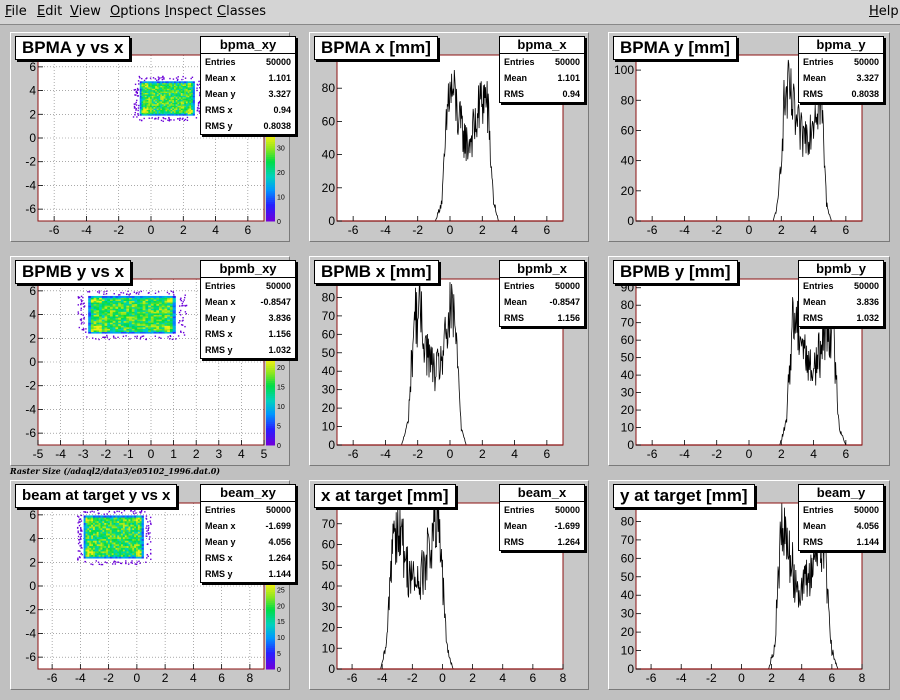 The height and width of the screenshot is (700, 900). What do you see at coordinates (50, 11) in the screenshot?
I see `menu-edit: Edit` at bounding box center [50, 11].